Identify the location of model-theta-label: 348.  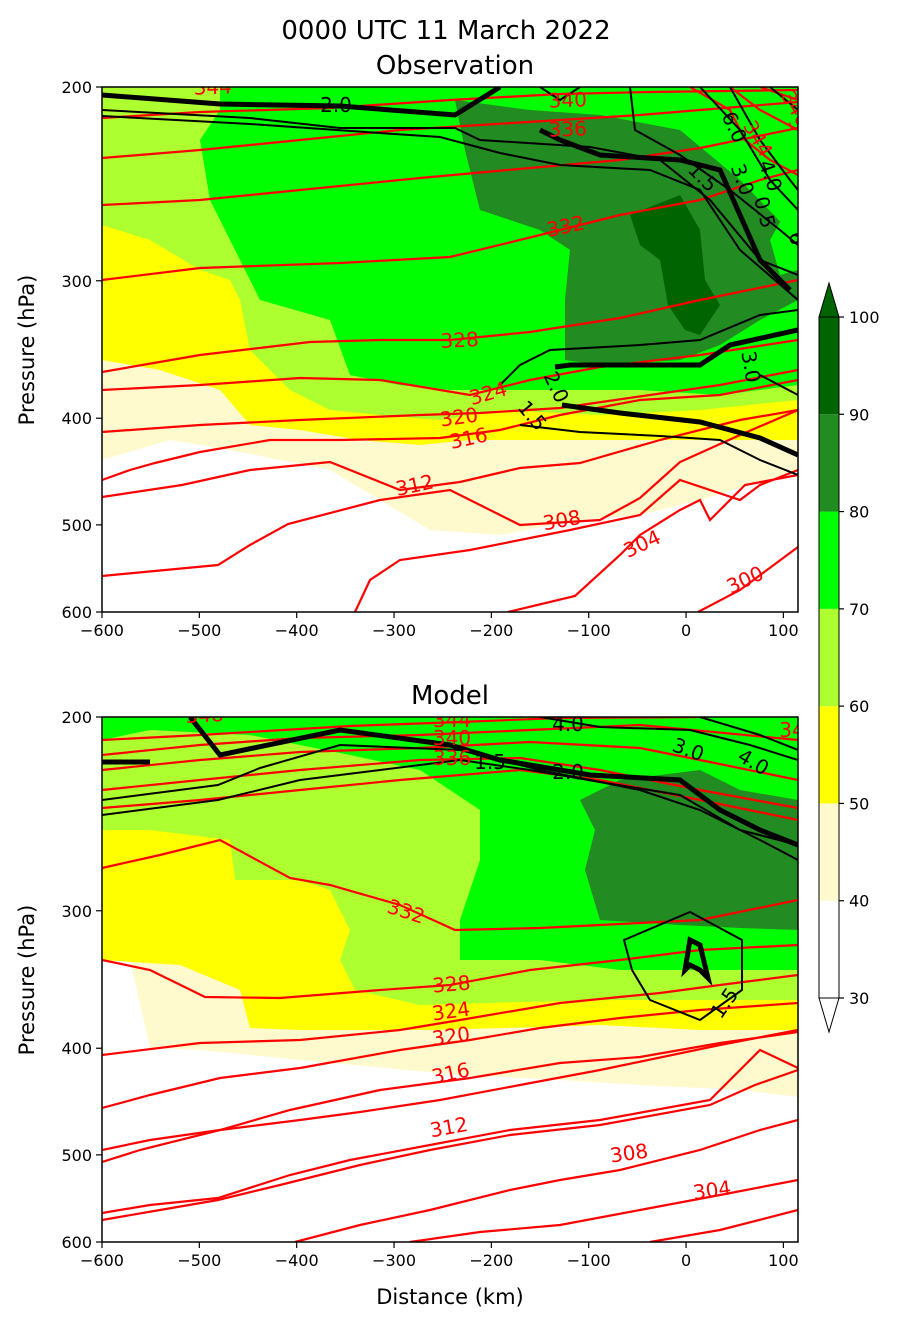
(204, 715).